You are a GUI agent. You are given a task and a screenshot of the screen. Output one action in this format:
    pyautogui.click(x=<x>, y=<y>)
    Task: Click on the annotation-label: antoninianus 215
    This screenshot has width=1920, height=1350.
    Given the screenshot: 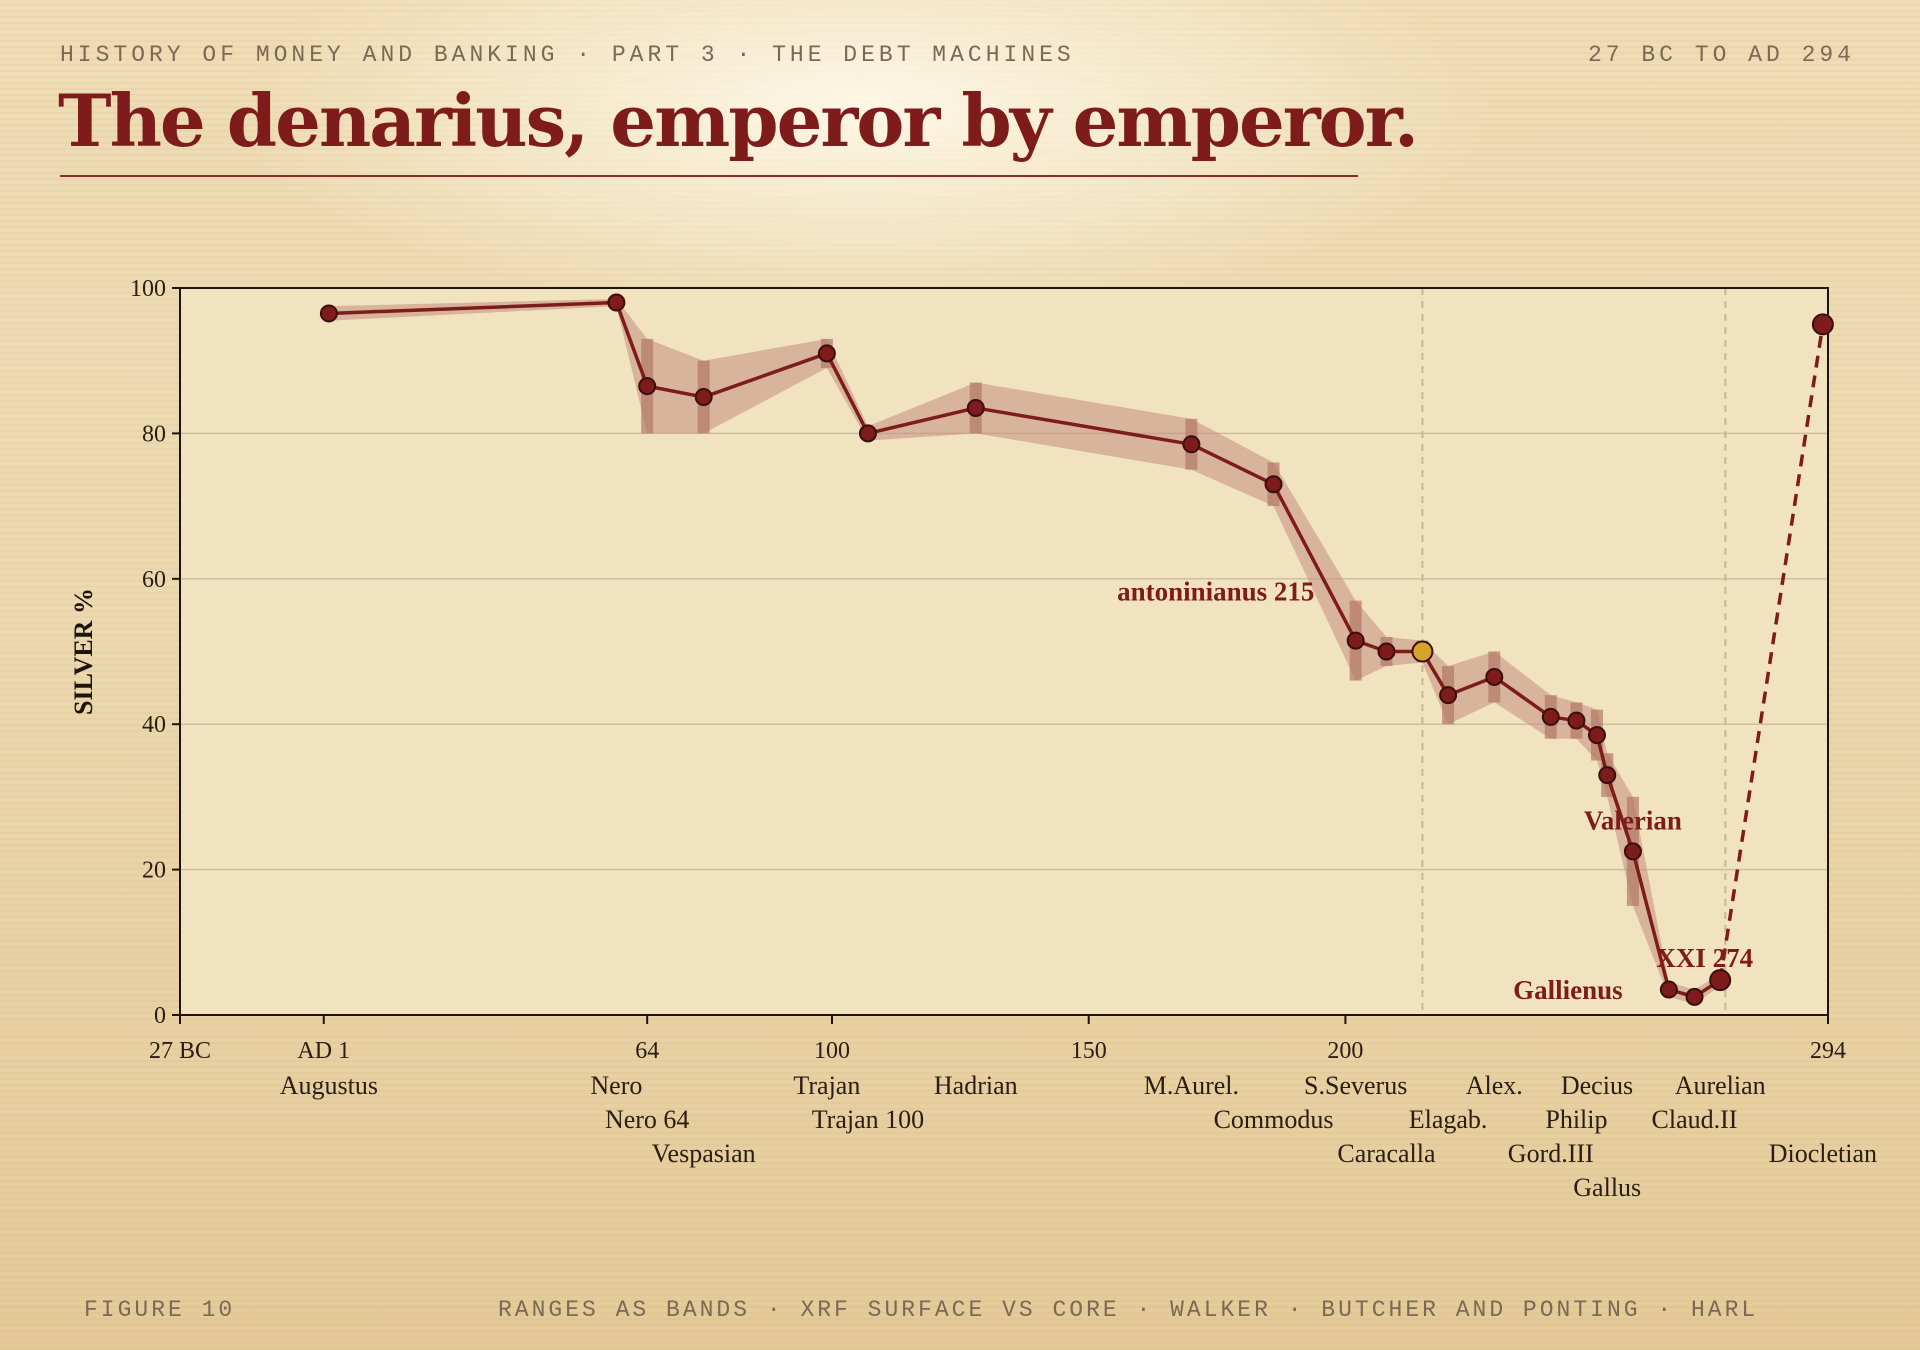 What is the action you would take?
    pyautogui.click(x=1215, y=592)
    